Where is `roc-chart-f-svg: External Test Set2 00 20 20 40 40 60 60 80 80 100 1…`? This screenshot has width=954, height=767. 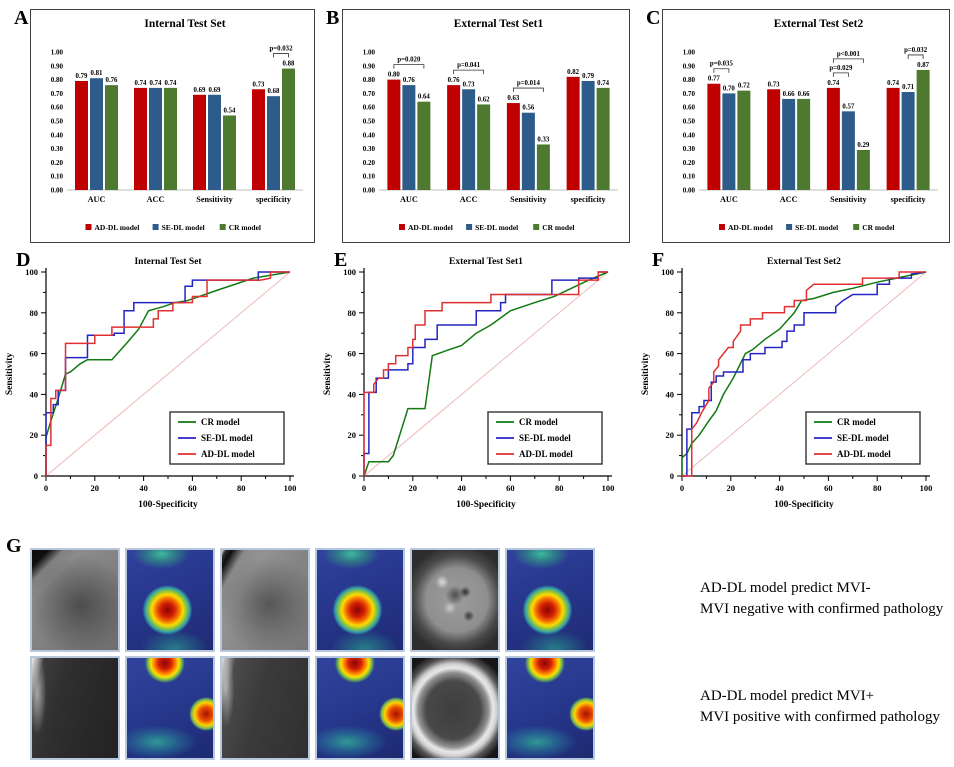 roc-chart-f-svg: External Test Set2 00 20 20 40 40 60 60 80 80 100 1… is located at coordinates (787, 383).